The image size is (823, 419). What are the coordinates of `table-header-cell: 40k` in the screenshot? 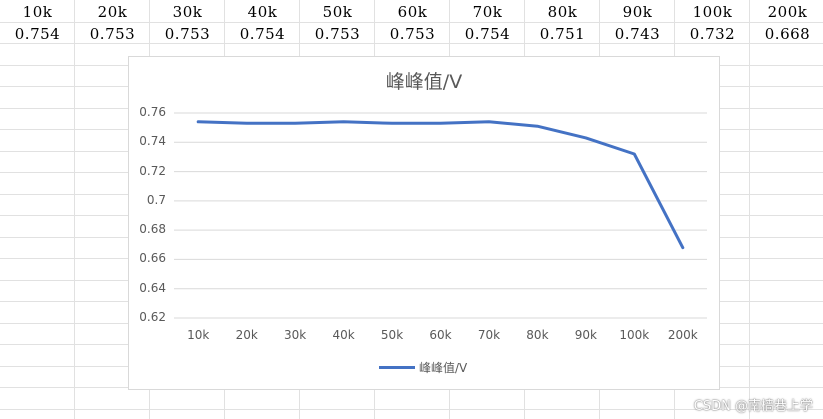 It's located at (262, 12).